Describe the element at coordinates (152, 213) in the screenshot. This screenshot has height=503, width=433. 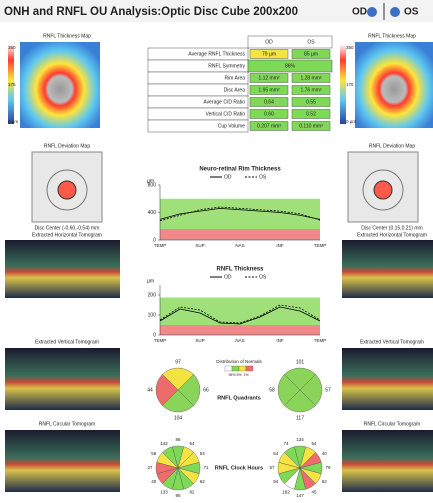
I see `label: 400` at that location.